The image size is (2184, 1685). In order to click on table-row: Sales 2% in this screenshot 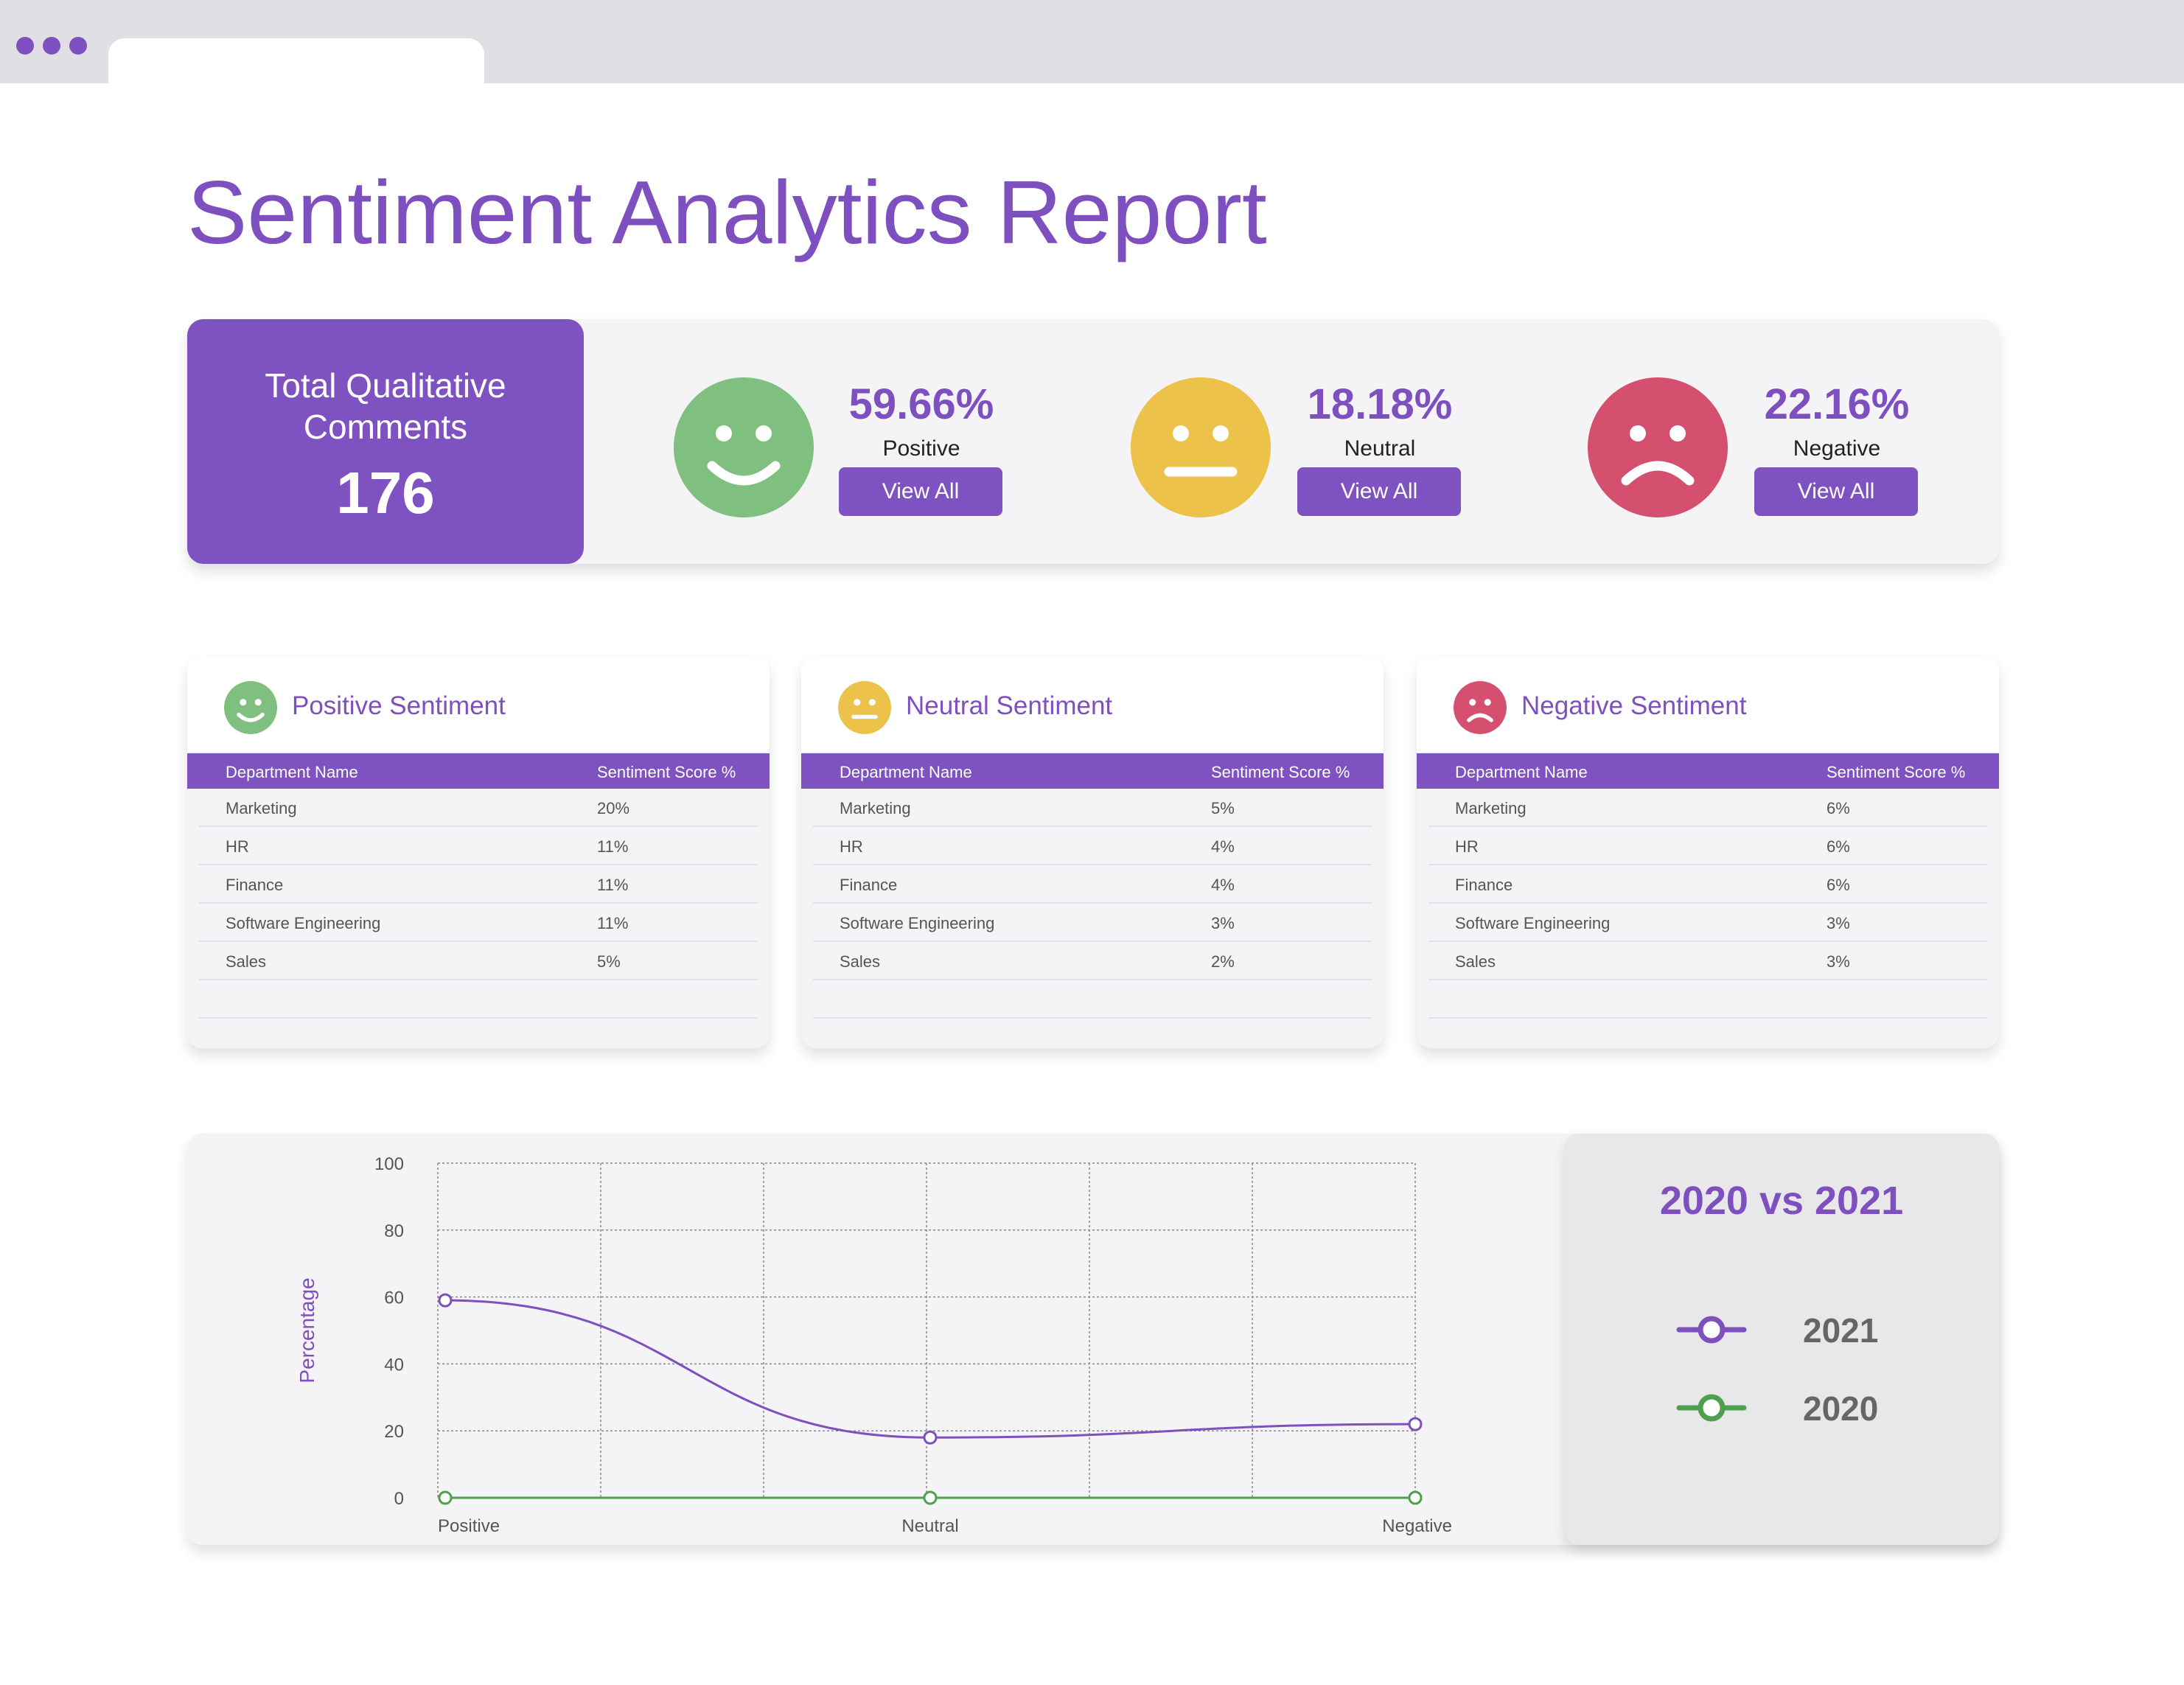, I will do `click(1093, 961)`.